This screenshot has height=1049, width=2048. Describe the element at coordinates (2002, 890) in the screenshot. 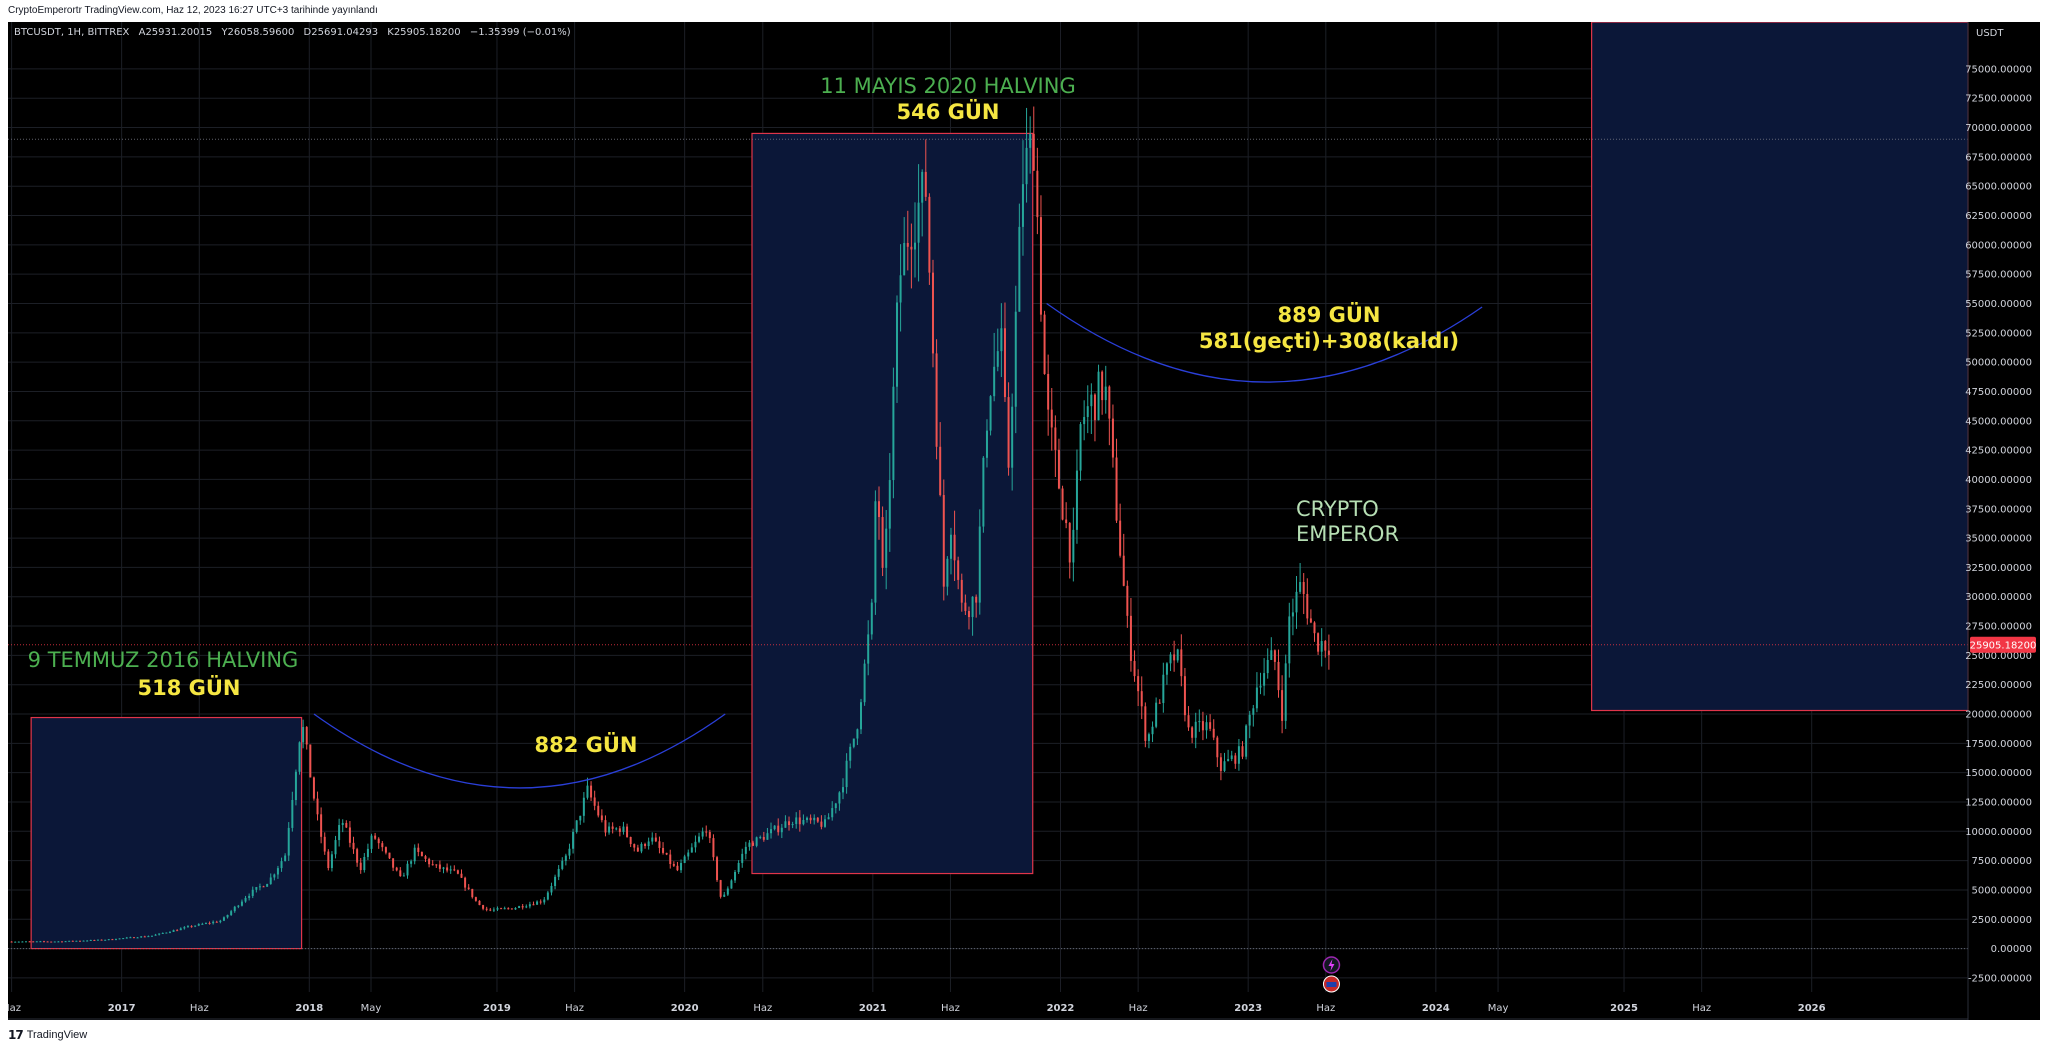

I see `y-tick-label: 5000.00000` at that location.